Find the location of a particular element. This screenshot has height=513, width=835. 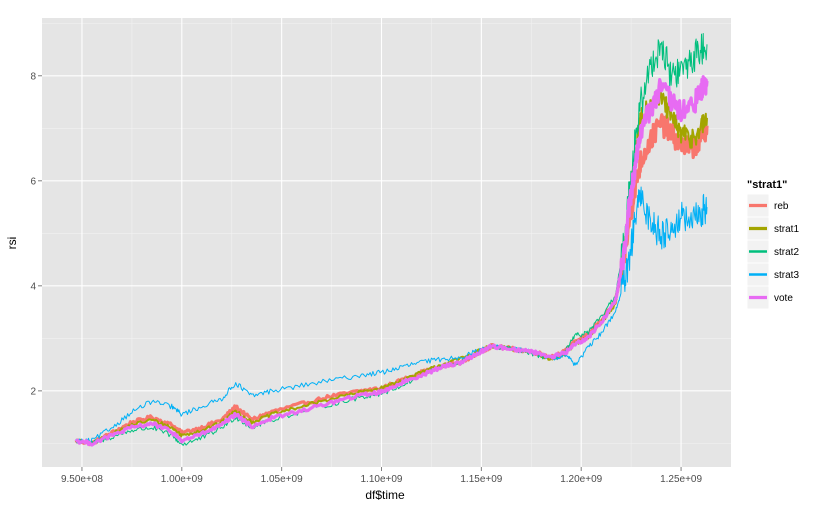

legend-label-strat2: strat2 is located at coordinates (786, 252).